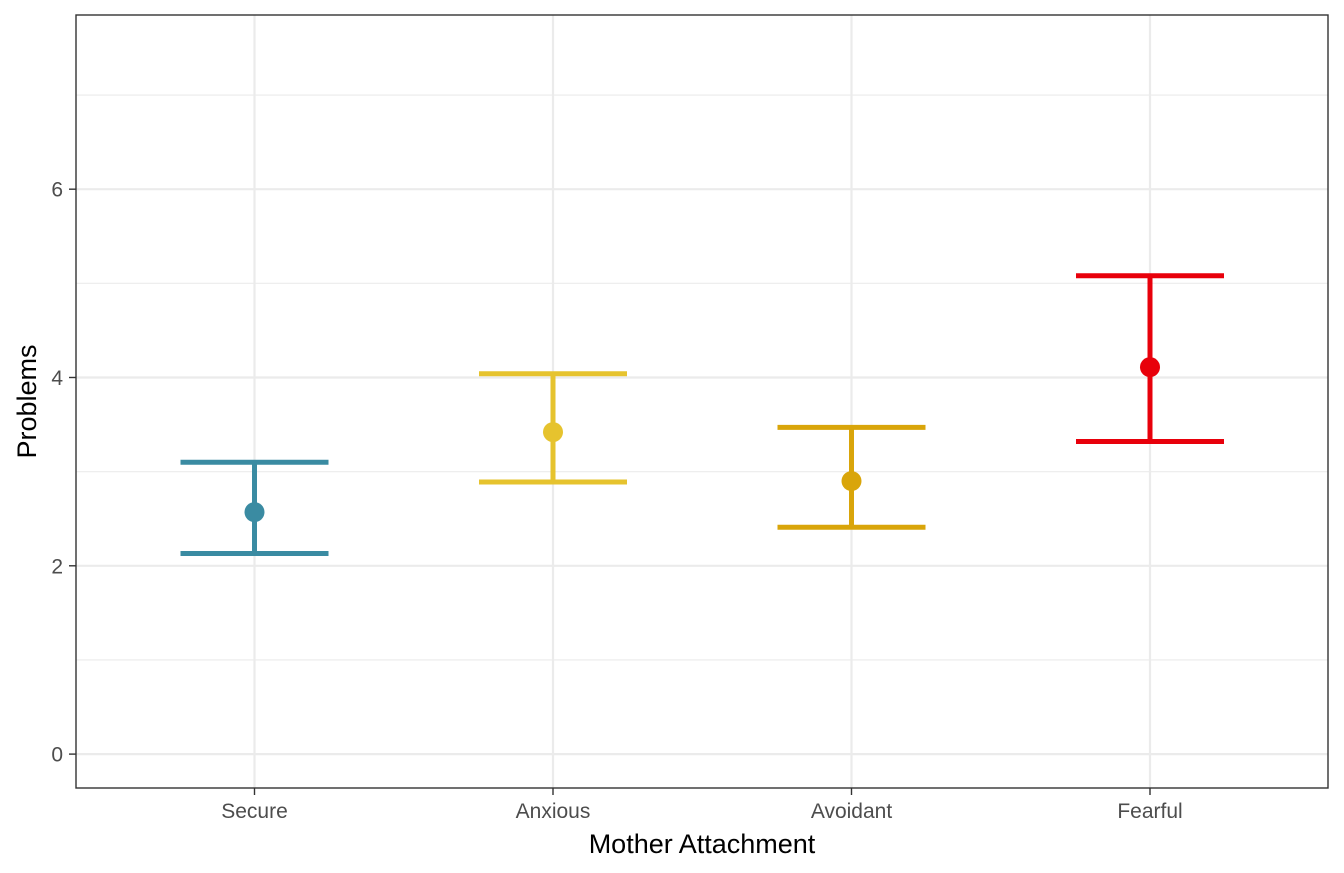 The height and width of the screenshot is (873, 1344). I want to click on y-tick-label: 6, so click(57, 190).